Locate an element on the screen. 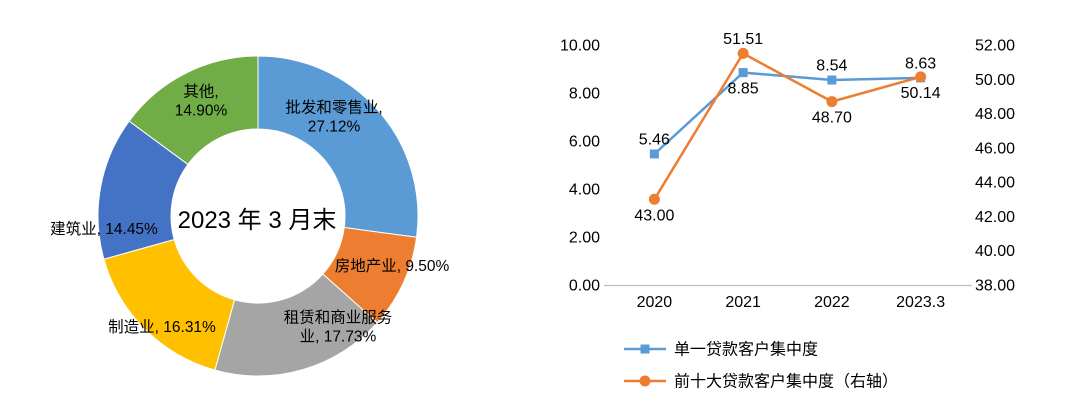 This screenshot has width=1080, height=411. legend-label: 单一贷款客户集中度 is located at coordinates (746, 350).